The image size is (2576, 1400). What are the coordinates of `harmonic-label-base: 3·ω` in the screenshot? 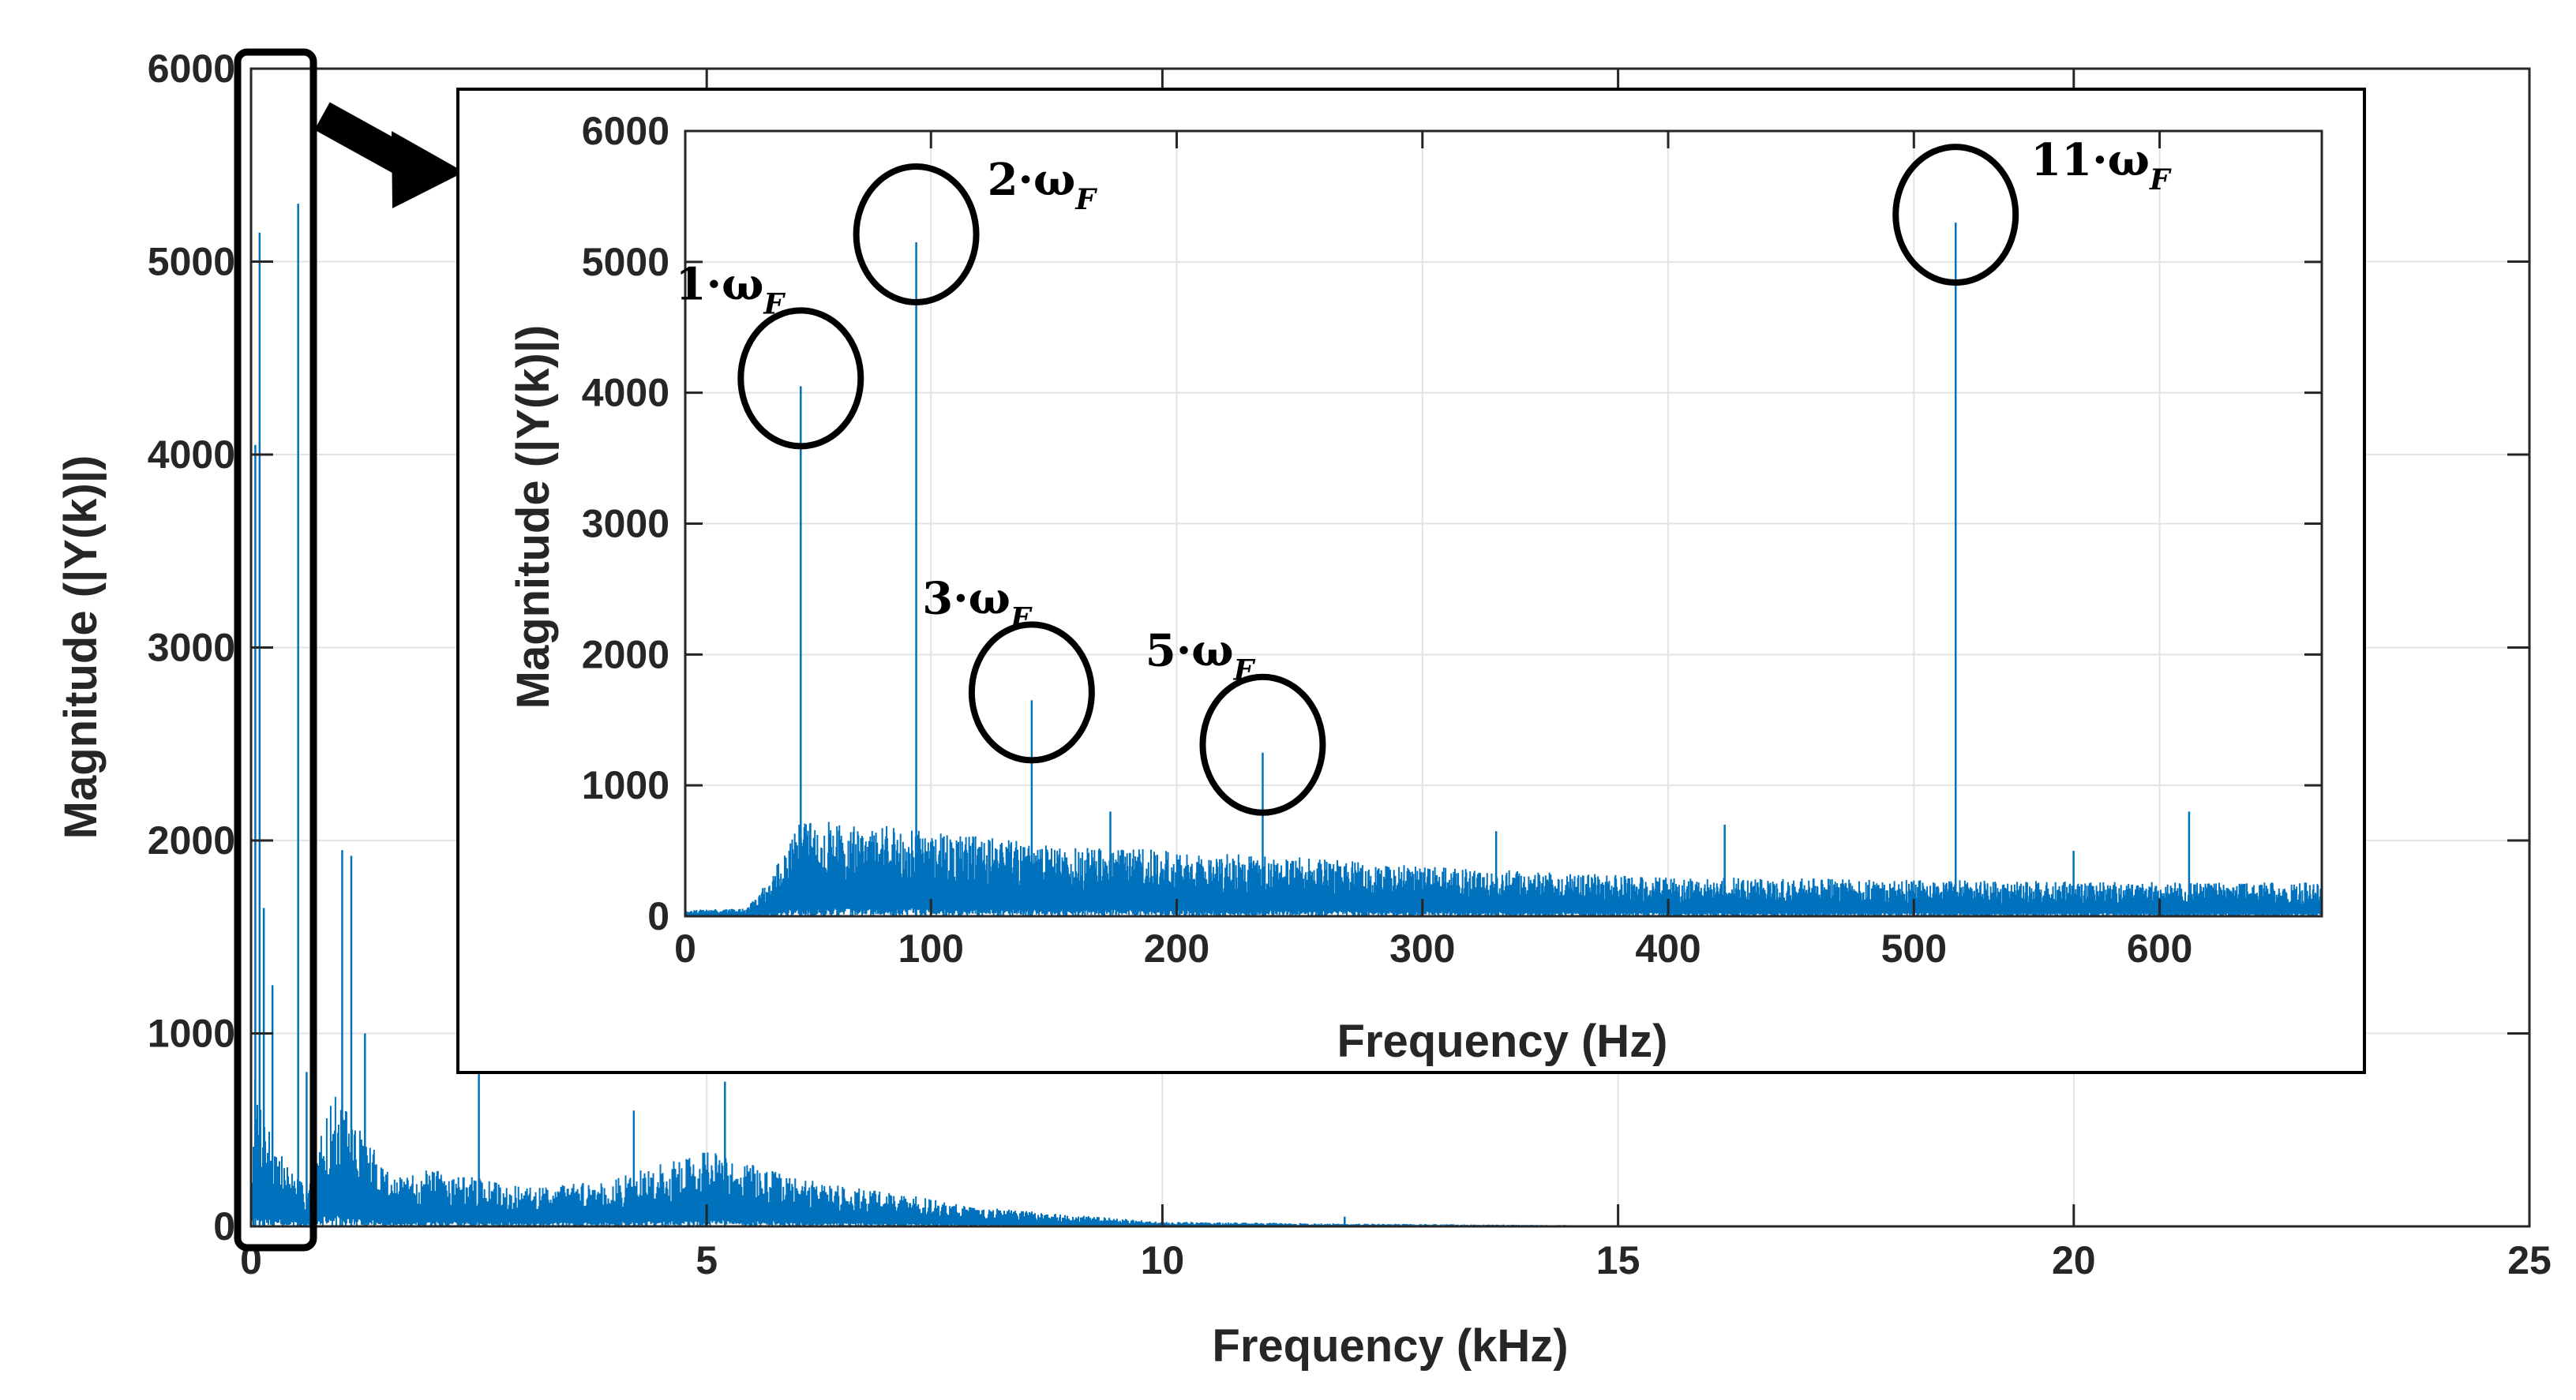 It's located at (967, 598).